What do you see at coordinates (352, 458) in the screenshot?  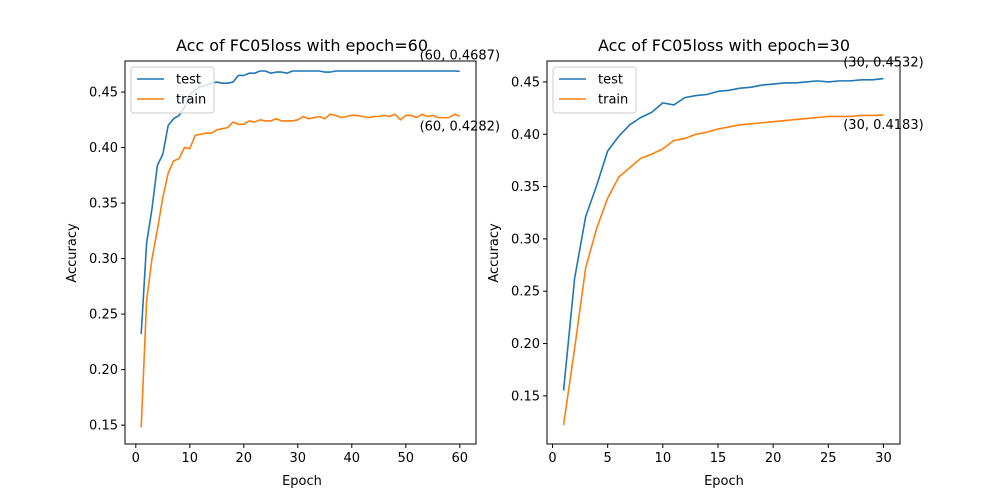 I see `x-tick-label: 40` at bounding box center [352, 458].